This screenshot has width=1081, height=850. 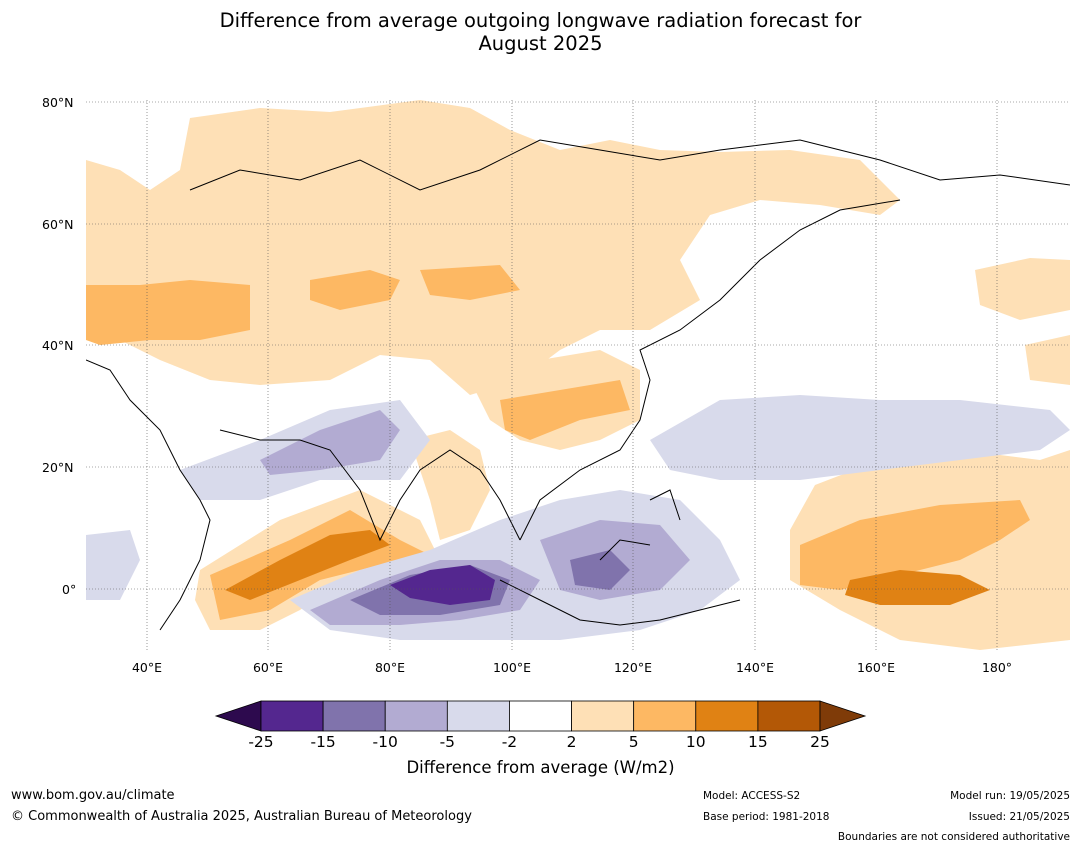 What do you see at coordinates (58, 102) in the screenshot?
I see `lat-label-80n: 80°N` at bounding box center [58, 102].